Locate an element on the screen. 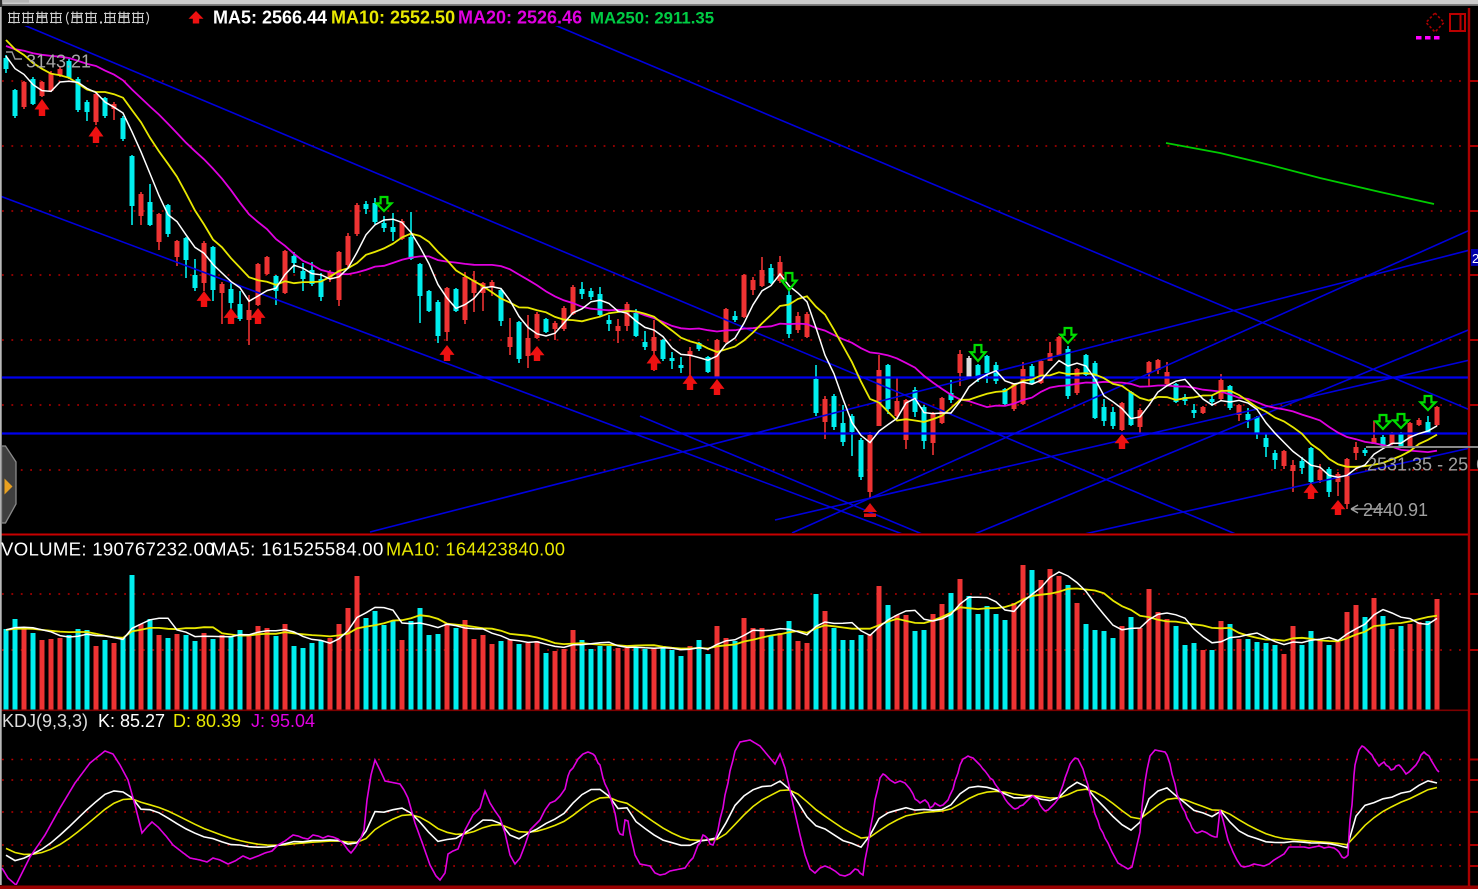 The image size is (1478, 889). svg-text: MA10: 164423840.00 is located at coordinates (475, 550).